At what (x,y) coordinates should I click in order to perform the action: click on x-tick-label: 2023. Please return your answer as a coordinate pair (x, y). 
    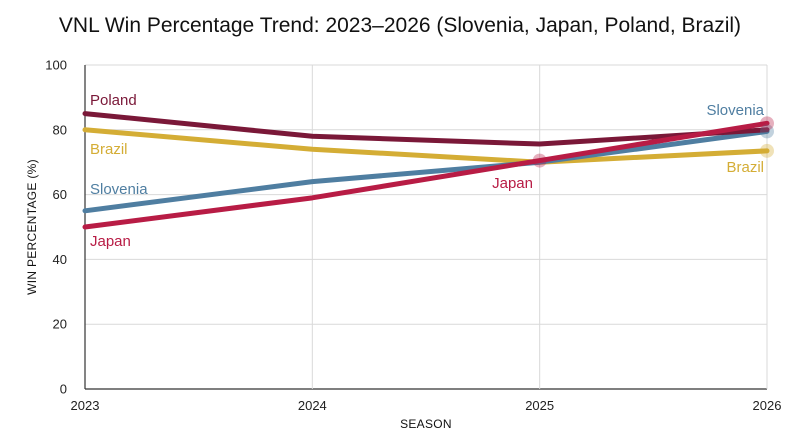
    Looking at the image, I should click on (85, 405).